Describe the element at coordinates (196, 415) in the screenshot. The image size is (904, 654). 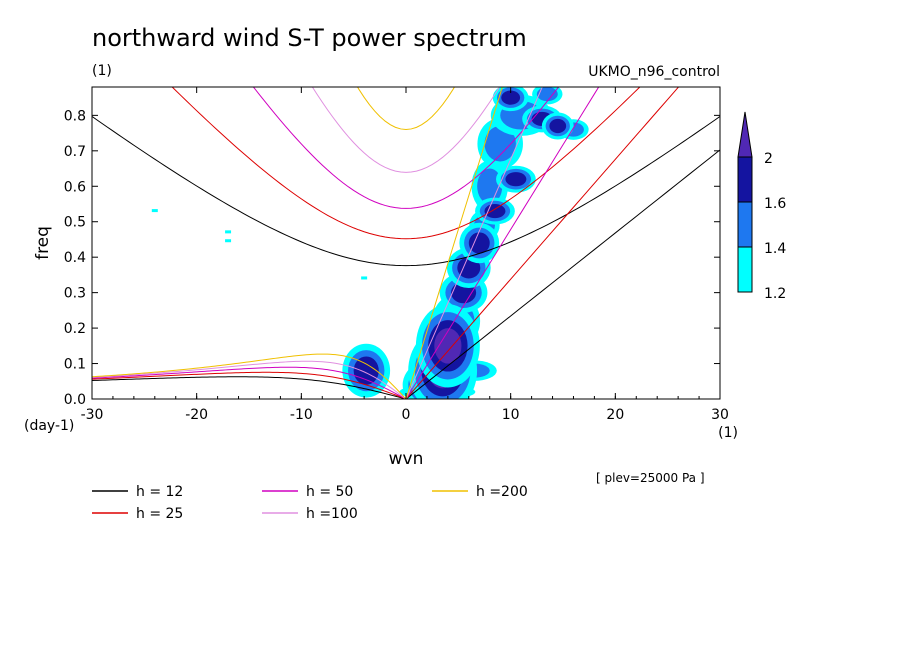
I see `x-tick-label-1: -20` at that location.